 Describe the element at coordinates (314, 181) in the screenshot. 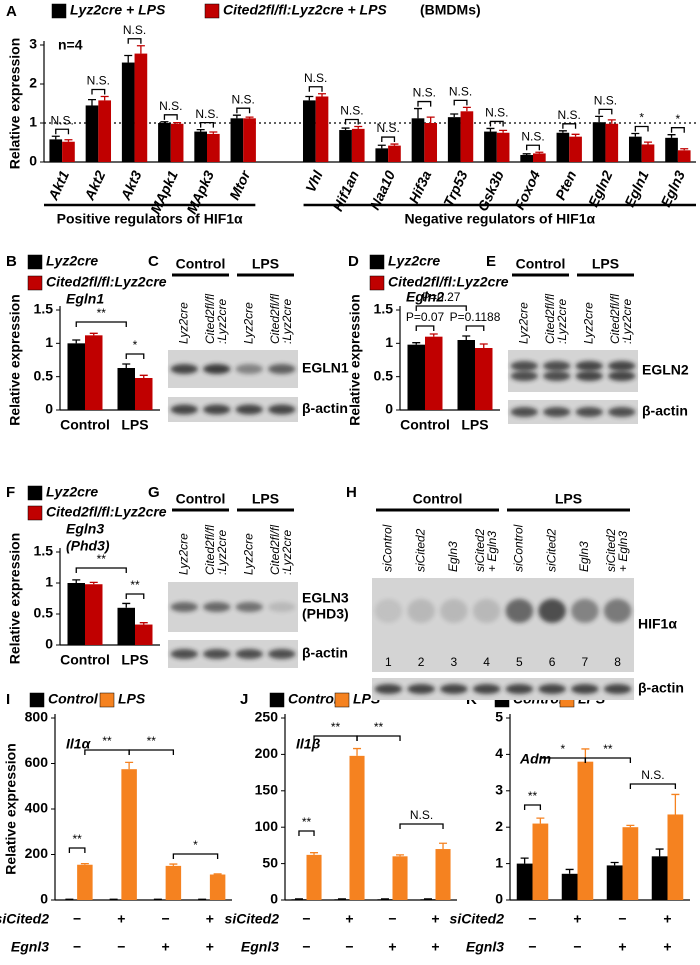

I see `x-tick-label: Vhl` at that location.